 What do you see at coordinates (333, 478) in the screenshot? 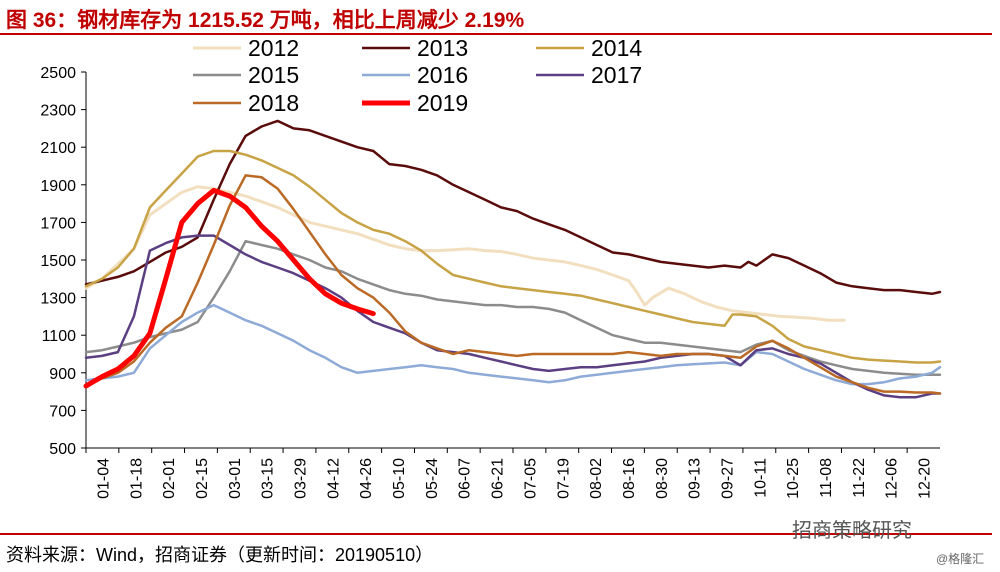
I see `x-tick-label: 04-12` at bounding box center [333, 478].